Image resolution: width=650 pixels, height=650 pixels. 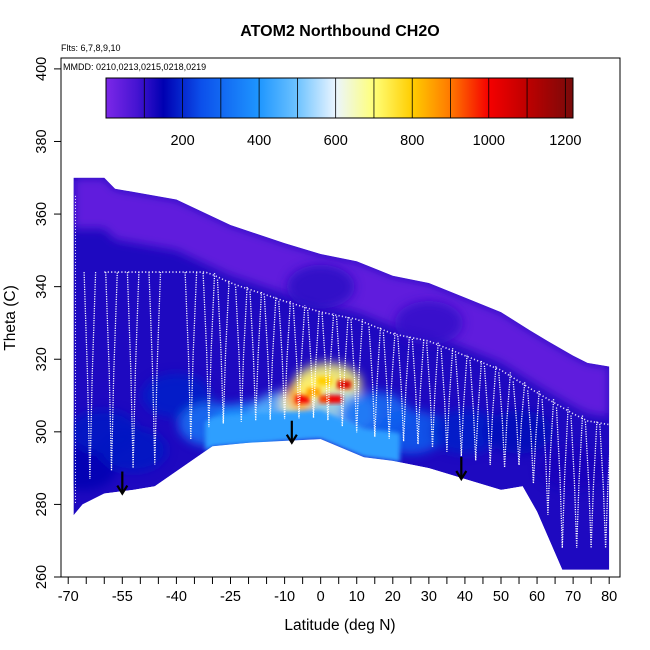 What do you see at coordinates (42, 287) in the screenshot?
I see `y-tick-label: 340` at bounding box center [42, 287].